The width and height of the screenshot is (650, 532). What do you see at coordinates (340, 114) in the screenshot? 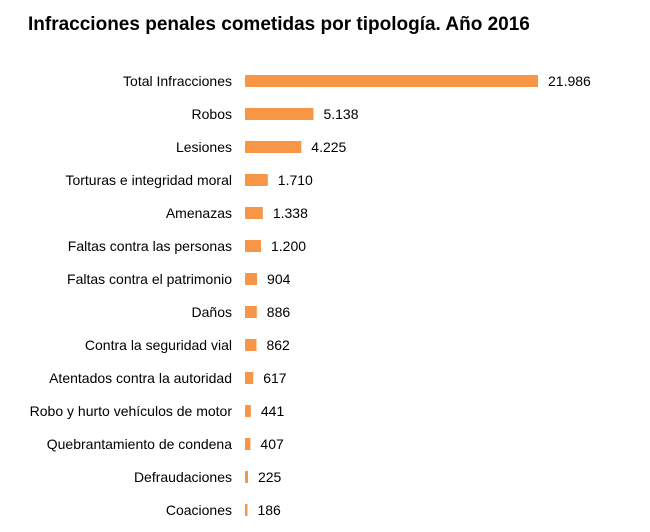
I see `data-label: 5.138` at bounding box center [340, 114].